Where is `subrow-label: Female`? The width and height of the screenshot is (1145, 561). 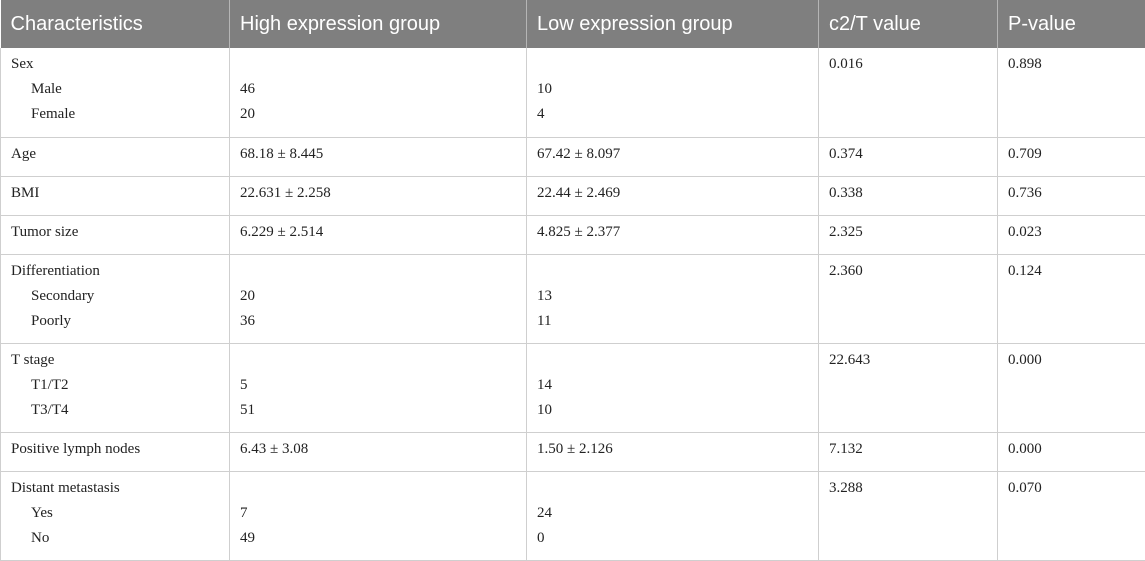 subrow-label: Female is located at coordinates (115, 118).